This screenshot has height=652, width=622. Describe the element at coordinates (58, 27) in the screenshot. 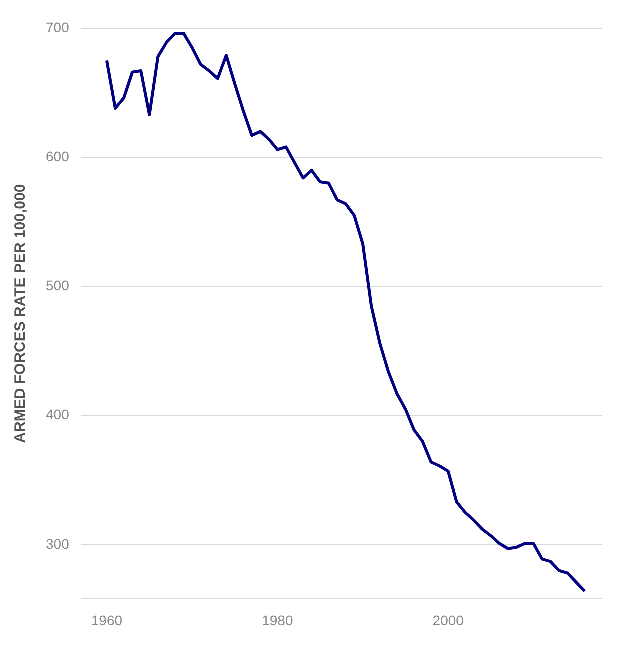

I see `y-tick-label: 700` at that location.